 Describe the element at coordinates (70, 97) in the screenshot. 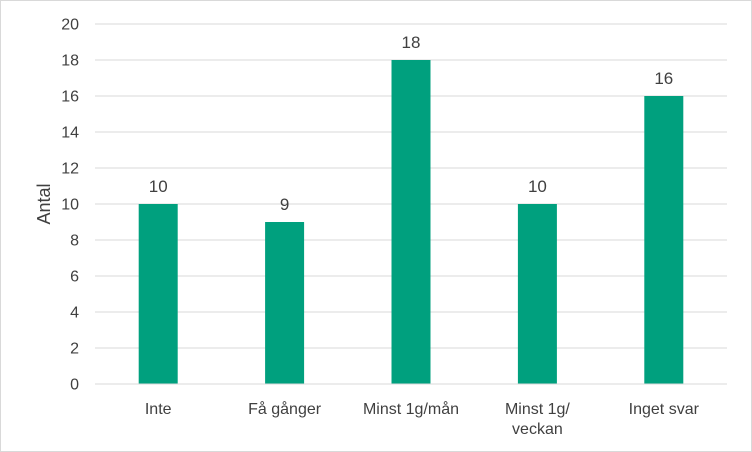

I see `y-tick-label: 16` at that location.